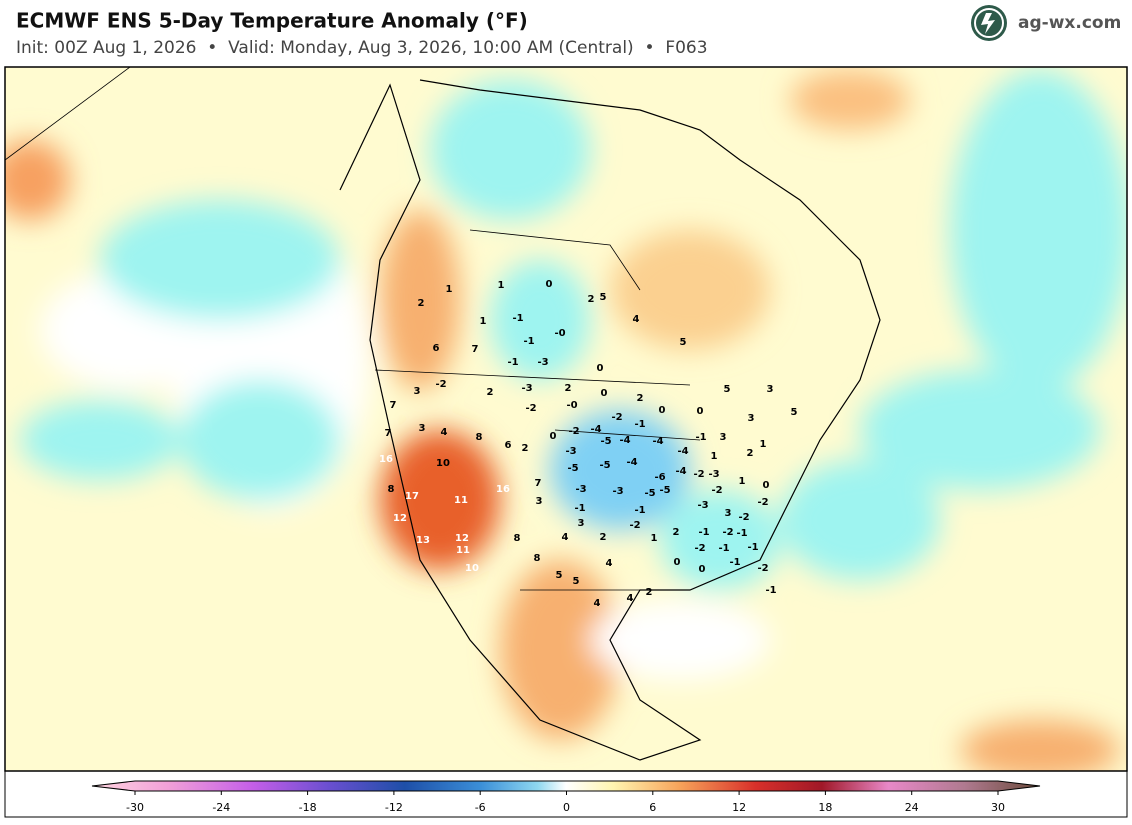 The height and width of the screenshot is (825, 1132). I want to click on colorbar-frame, so click(566, 794).